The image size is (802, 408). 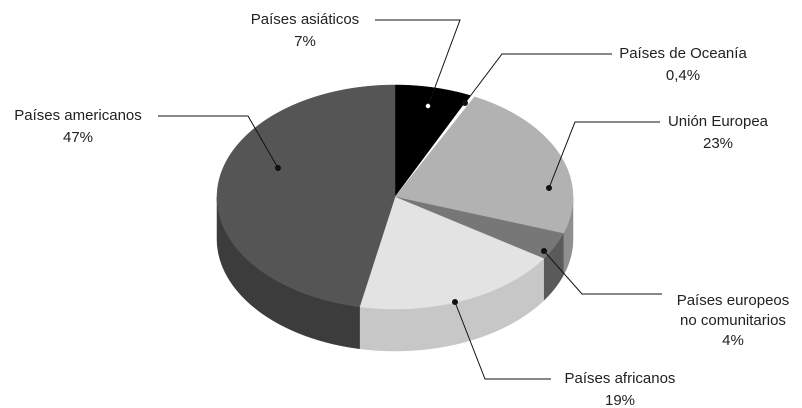 What do you see at coordinates (78, 115) in the screenshot?
I see `slice-label-5-0: Países americanos` at bounding box center [78, 115].